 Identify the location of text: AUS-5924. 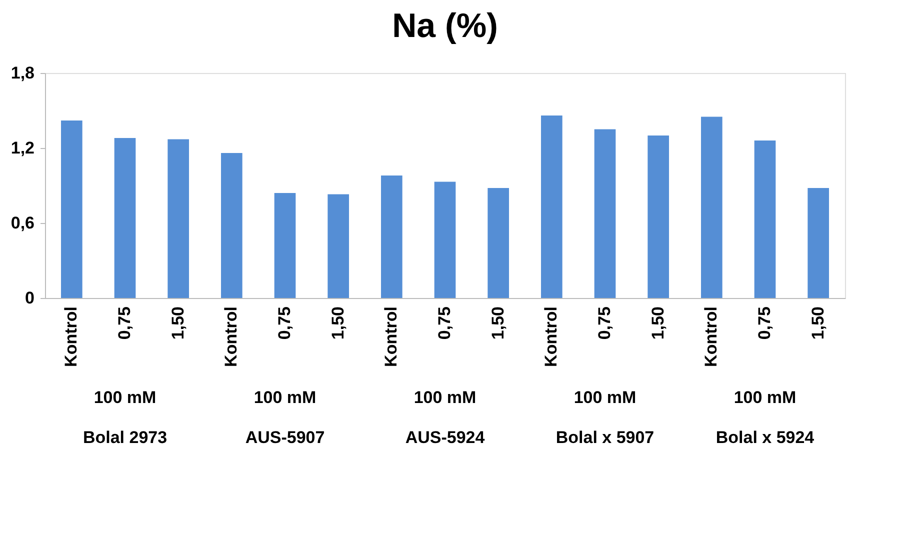
(445, 437).